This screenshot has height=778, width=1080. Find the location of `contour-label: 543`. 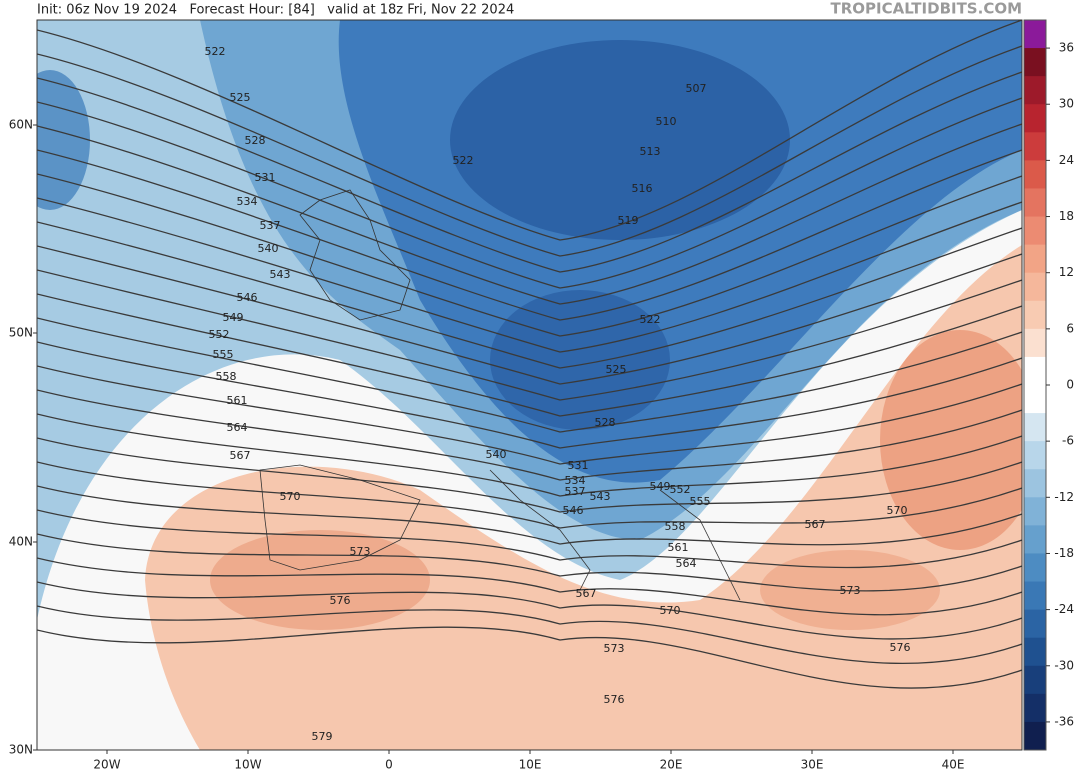

contour-label: 543 is located at coordinates (280, 274).